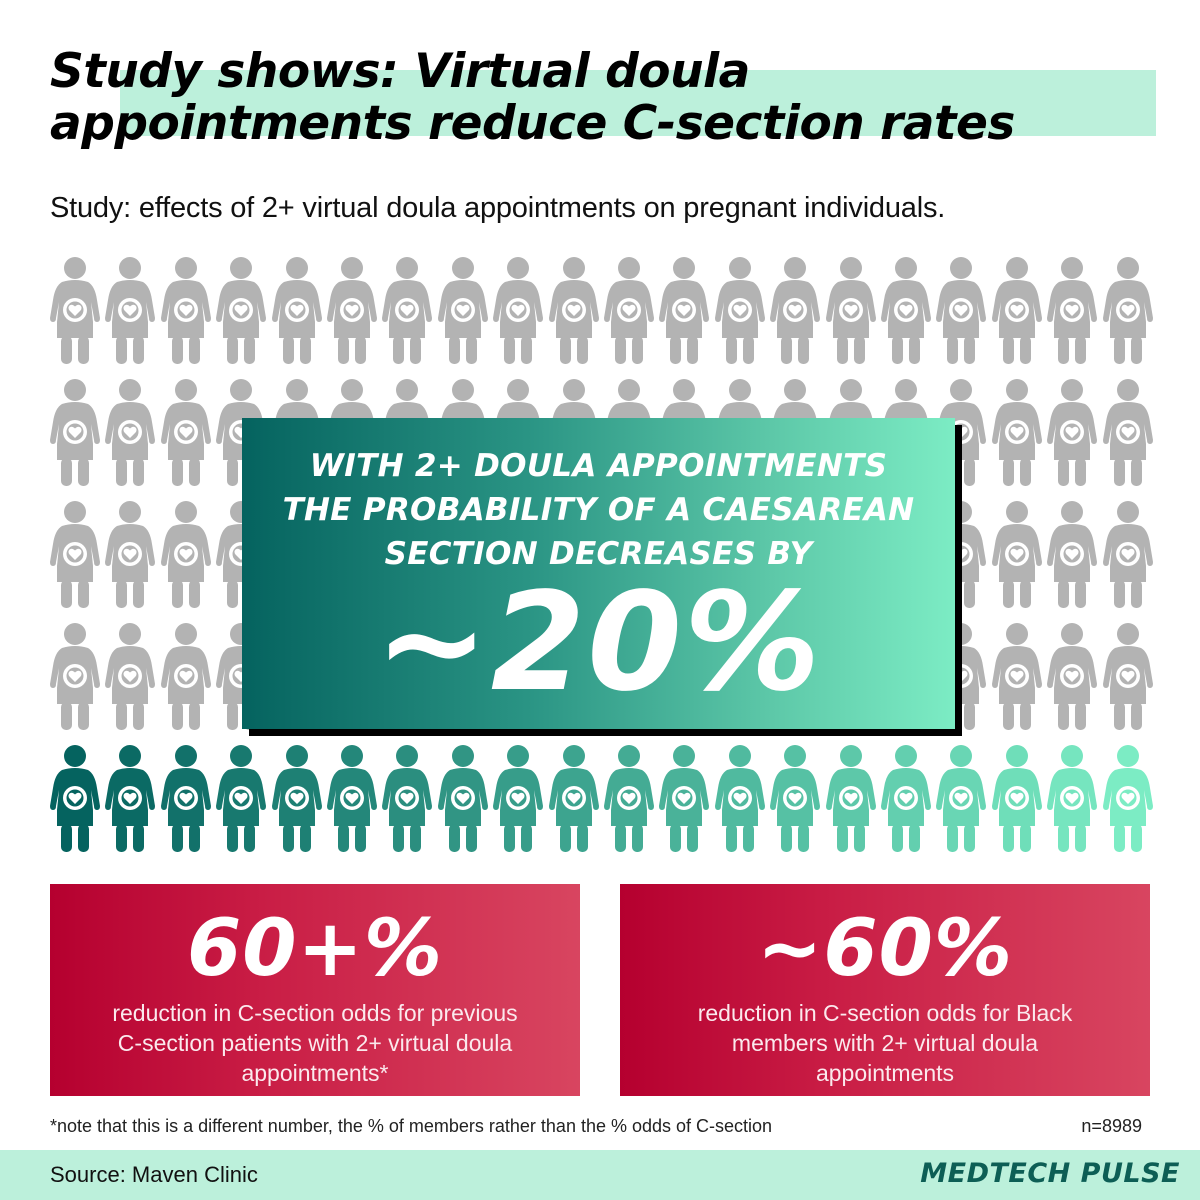 The width and height of the screenshot is (1200, 1200). I want to click on stat-desc-line: reduction in C-section odds for Black, so click(885, 1013).